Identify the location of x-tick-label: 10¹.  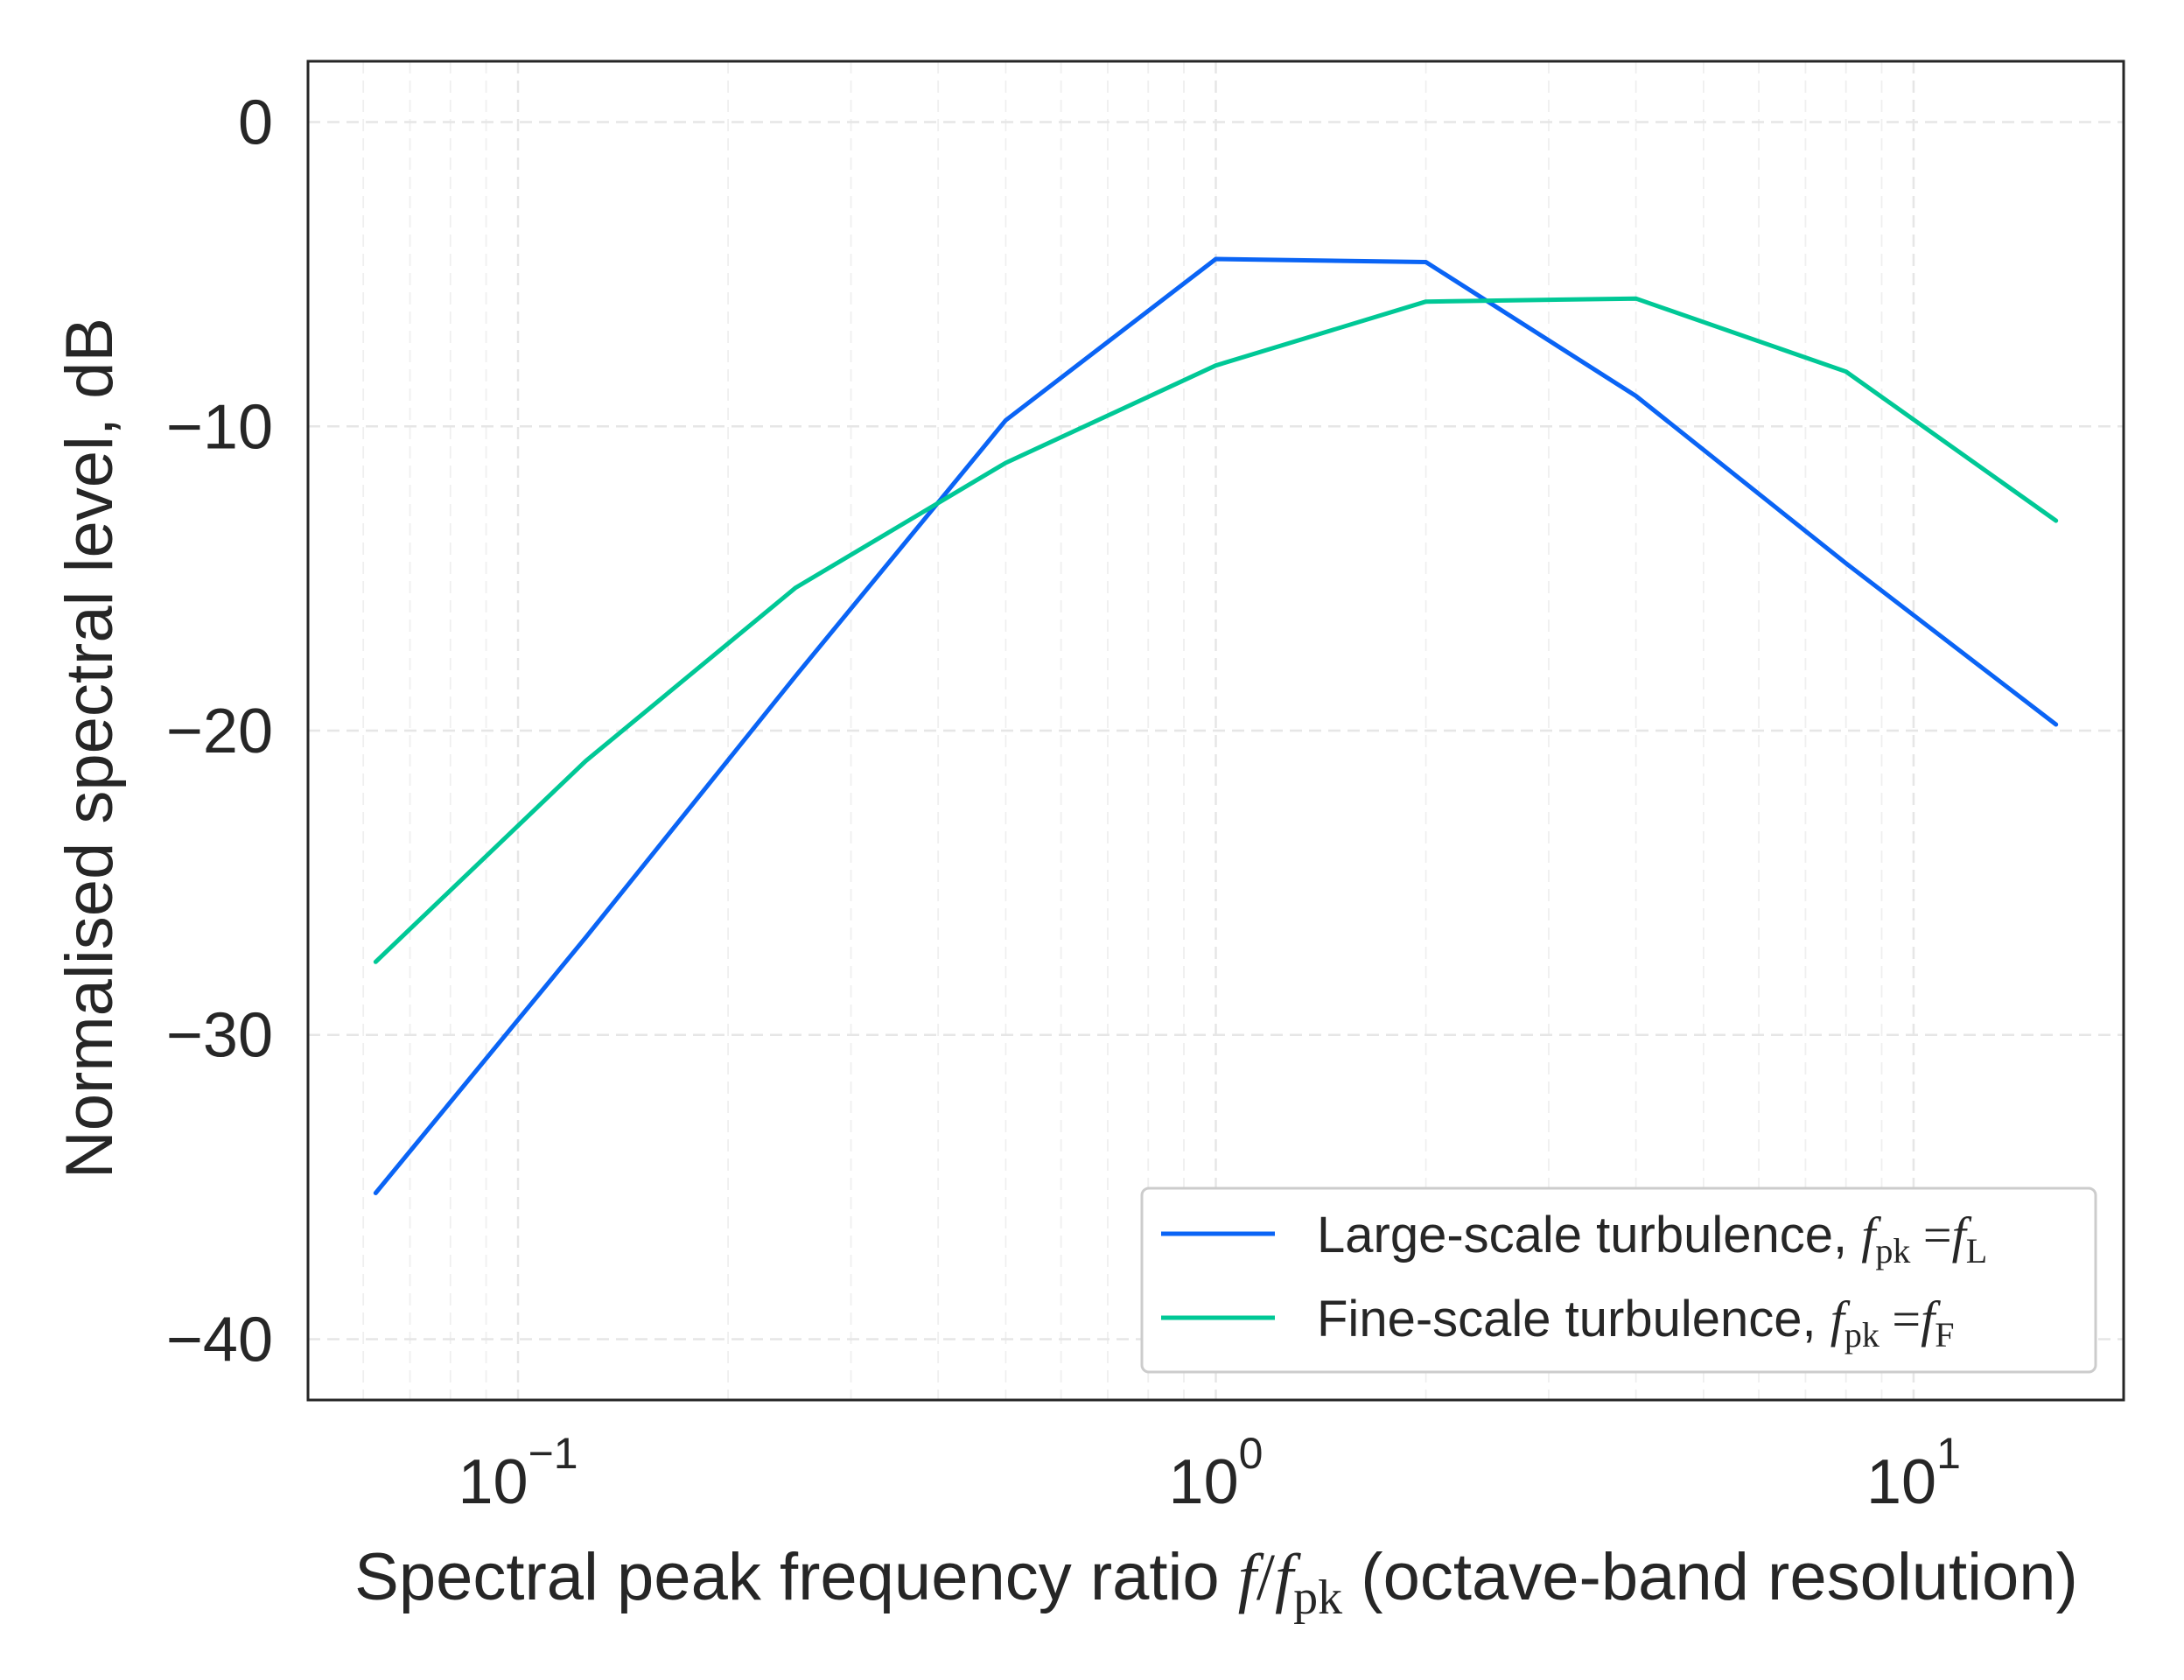
(1913, 1473).